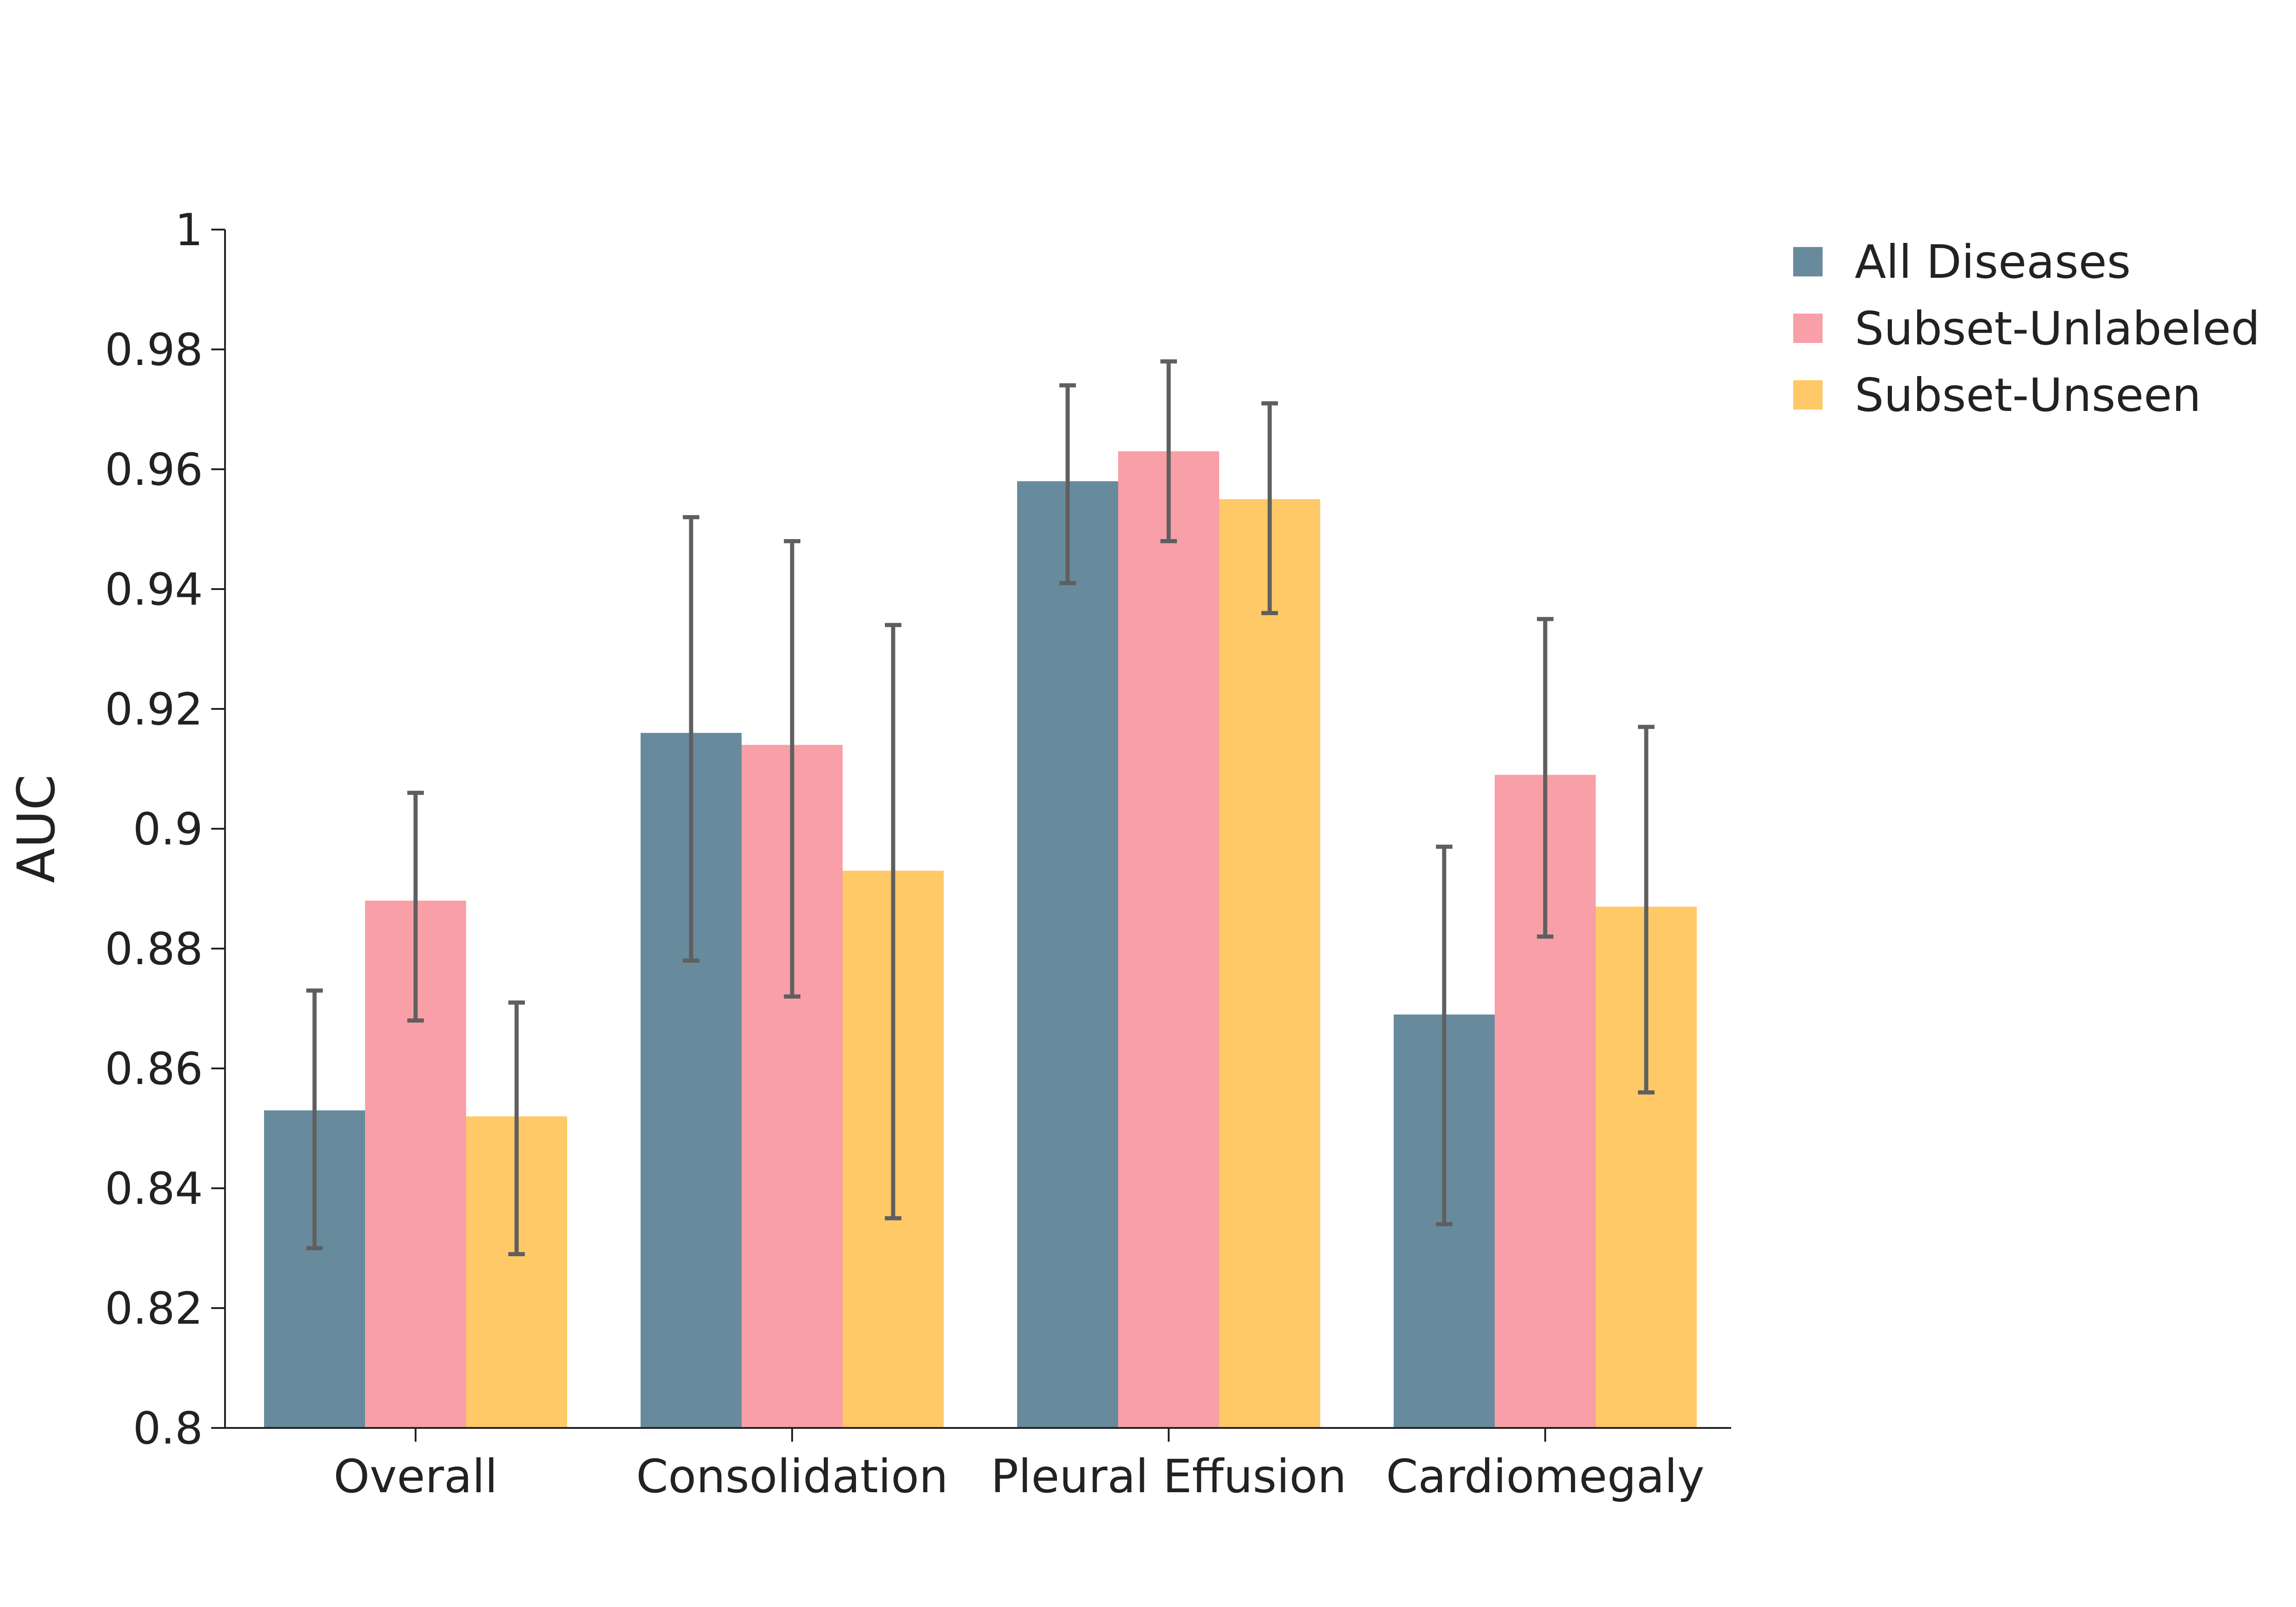 The width and height of the screenshot is (2296, 1607). Describe the element at coordinates (893, 921) in the screenshot. I see `error-bar-subset-unseen-consolidation` at that location.